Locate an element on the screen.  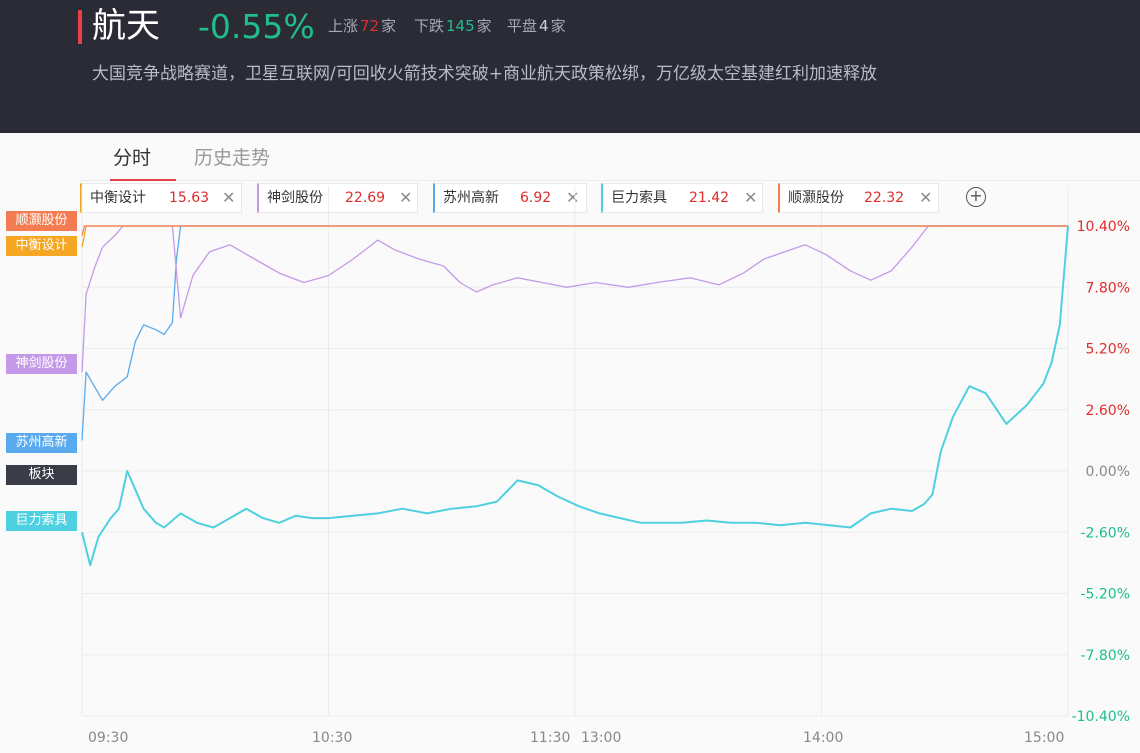
stock-chip-price: 22.69 is located at coordinates (365, 198).